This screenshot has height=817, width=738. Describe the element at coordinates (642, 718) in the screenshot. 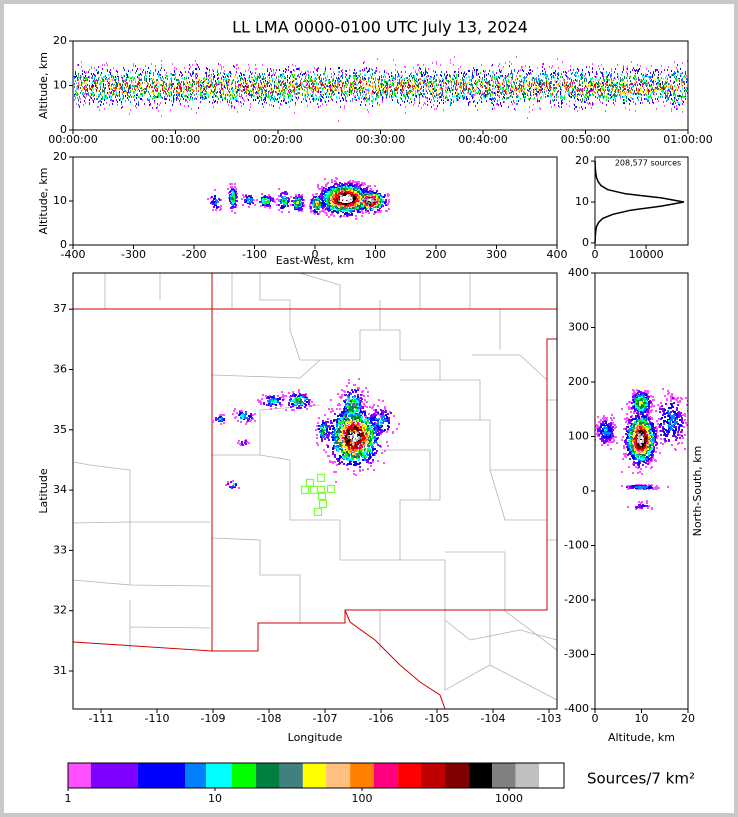

I see `x-tick-label: 10` at that location.